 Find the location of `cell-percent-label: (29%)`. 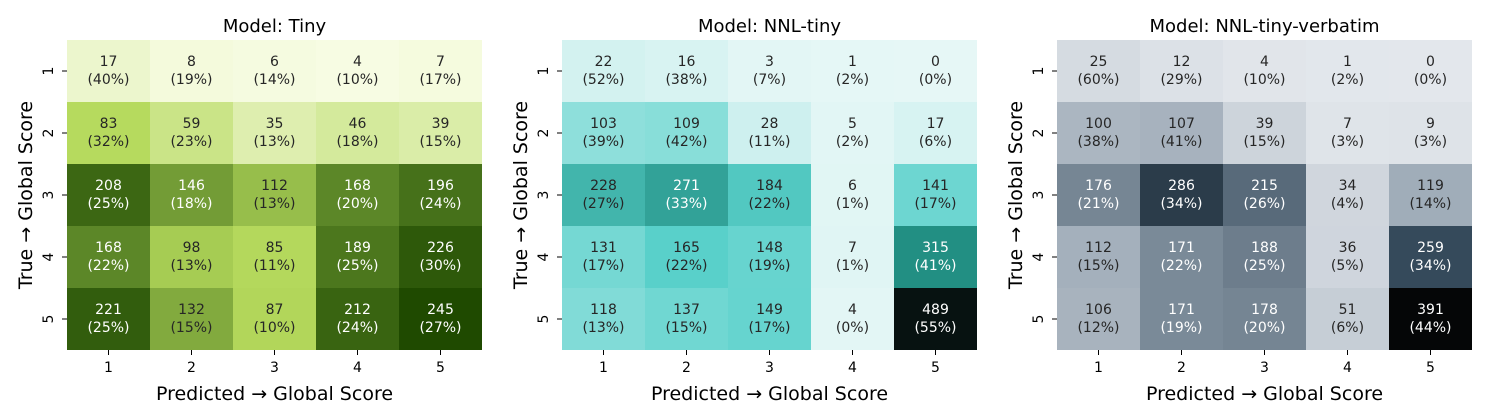

cell-percent-label: (29%) is located at coordinates (1181, 80).